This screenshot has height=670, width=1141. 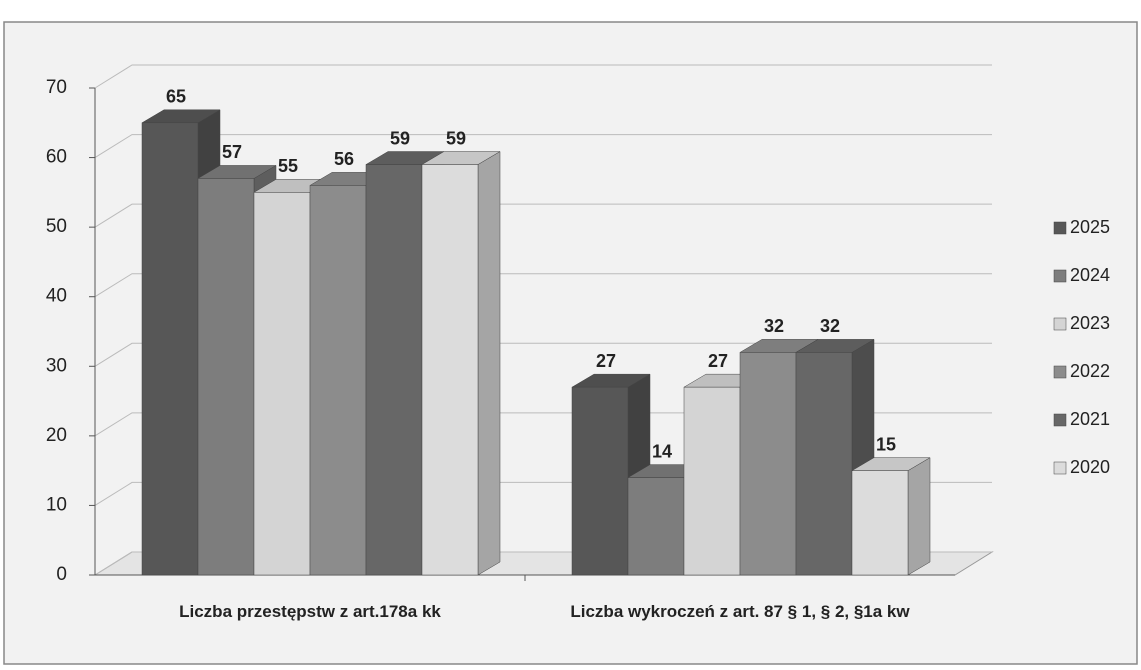 What do you see at coordinates (232, 152) in the screenshot?
I see `data-label: 57` at bounding box center [232, 152].